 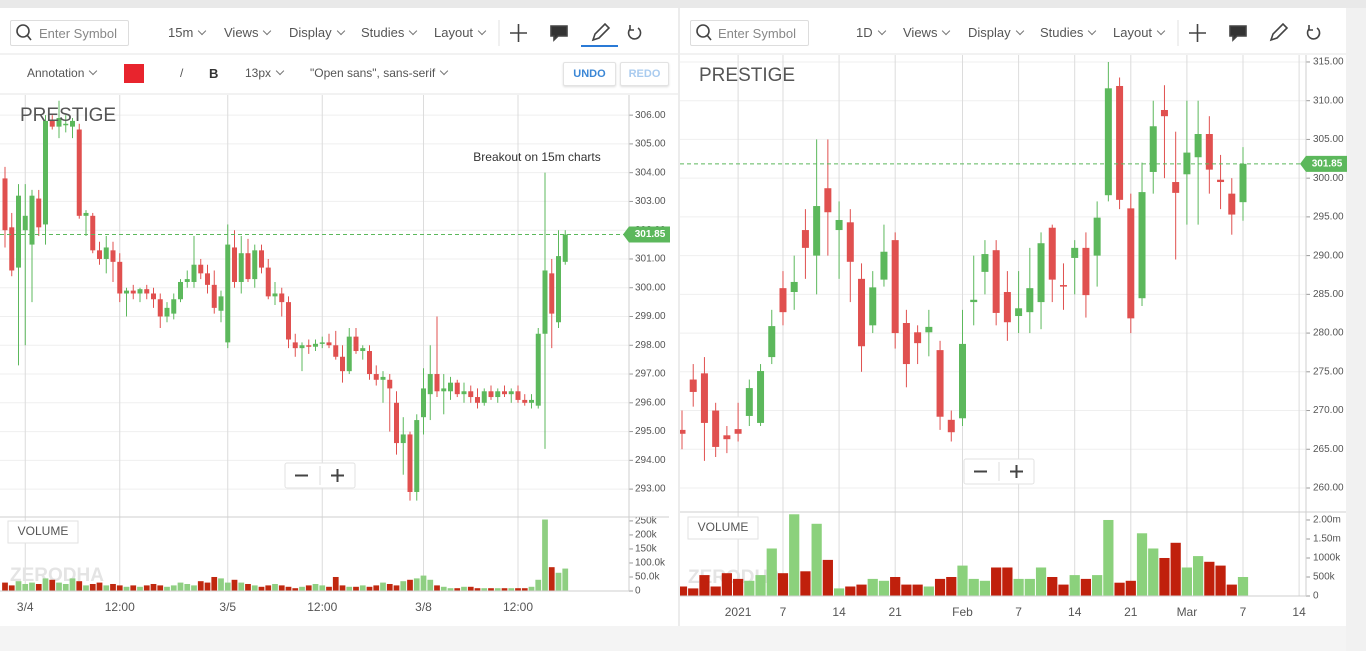 I want to click on line-style: /, so click(x=182, y=73).